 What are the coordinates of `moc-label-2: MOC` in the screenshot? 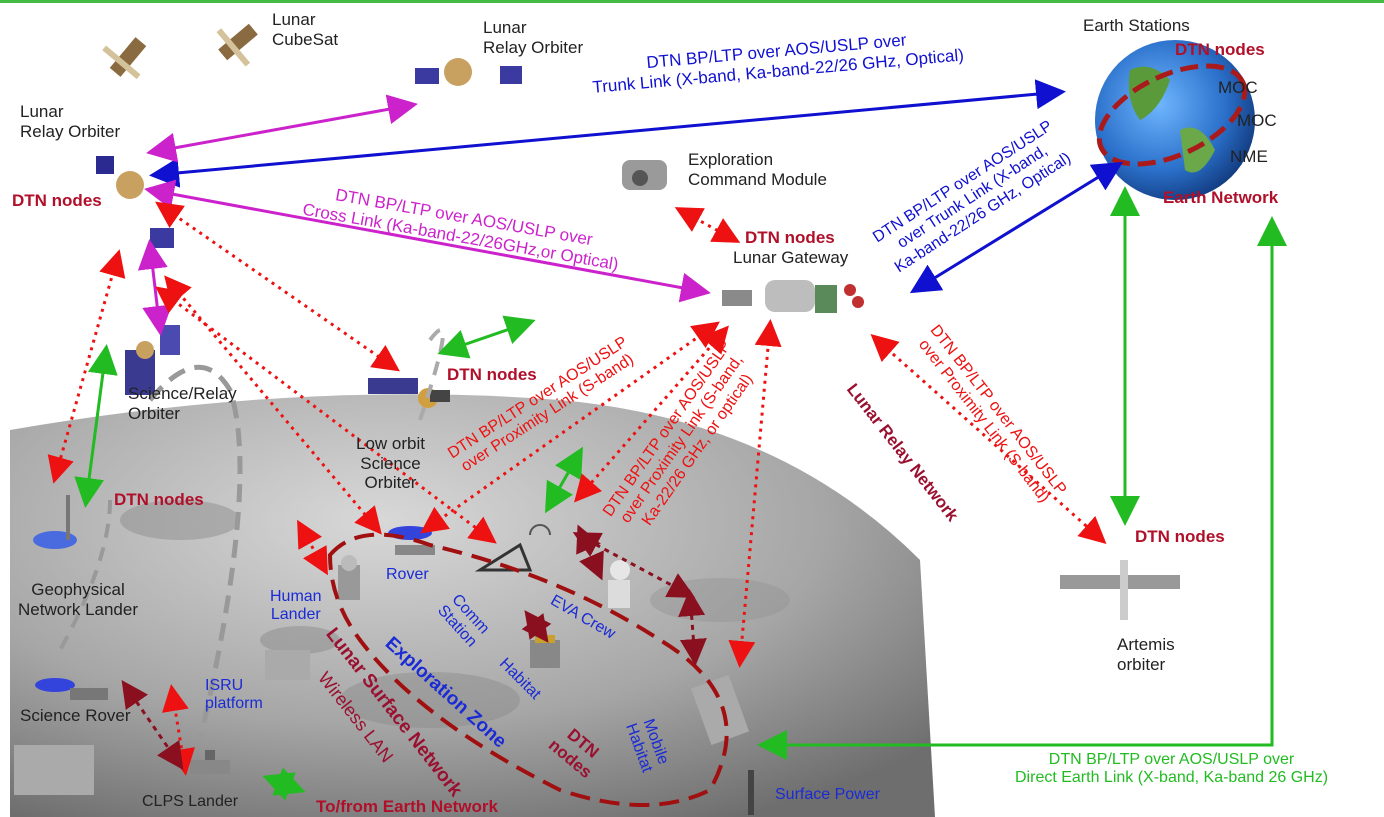 It's located at (1257, 120).